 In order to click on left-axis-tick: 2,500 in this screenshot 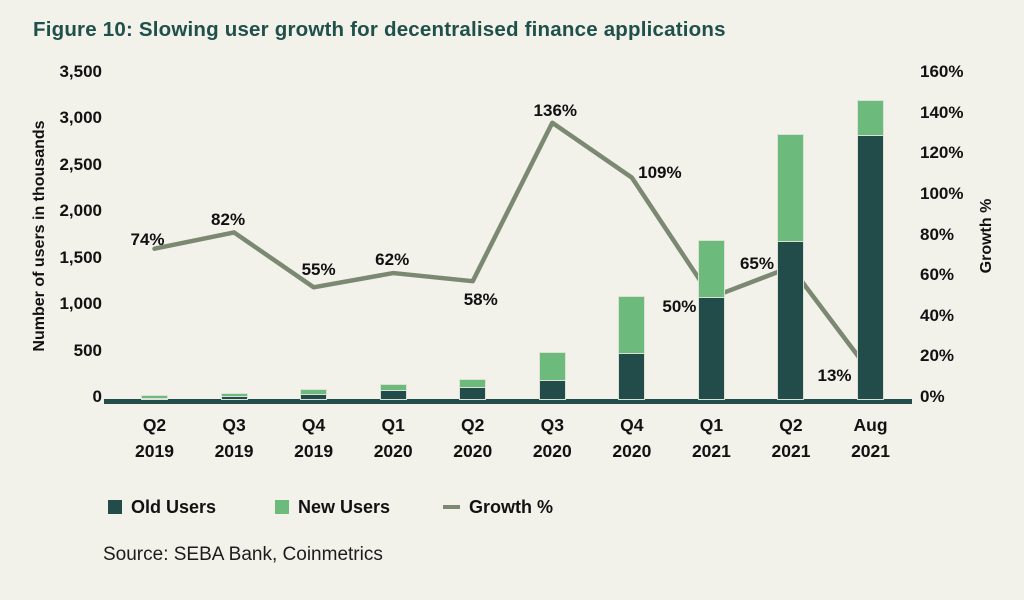, I will do `click(80, 164)`.